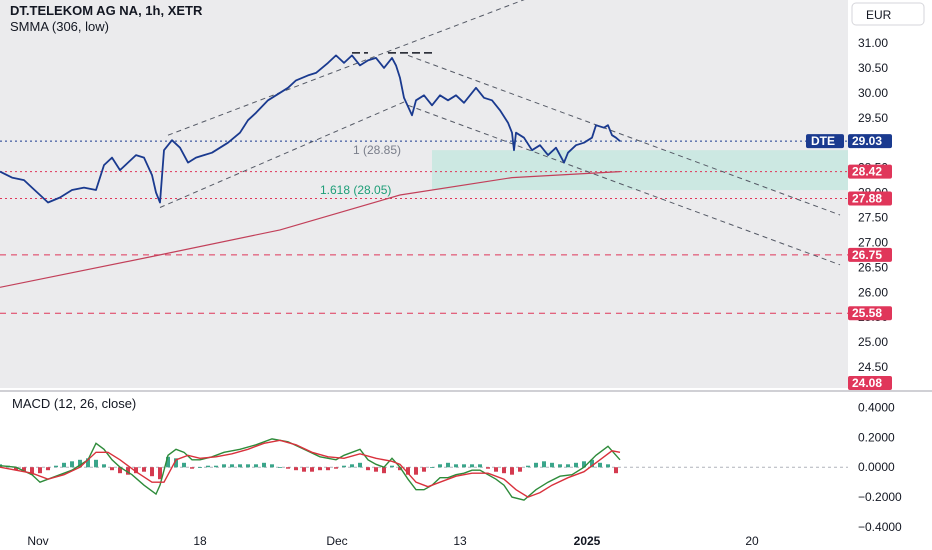  What do you see at coordinates (37, 541) in the screenshot?
I see `time-tick-label: Nov` at bounding box center [37, 541].